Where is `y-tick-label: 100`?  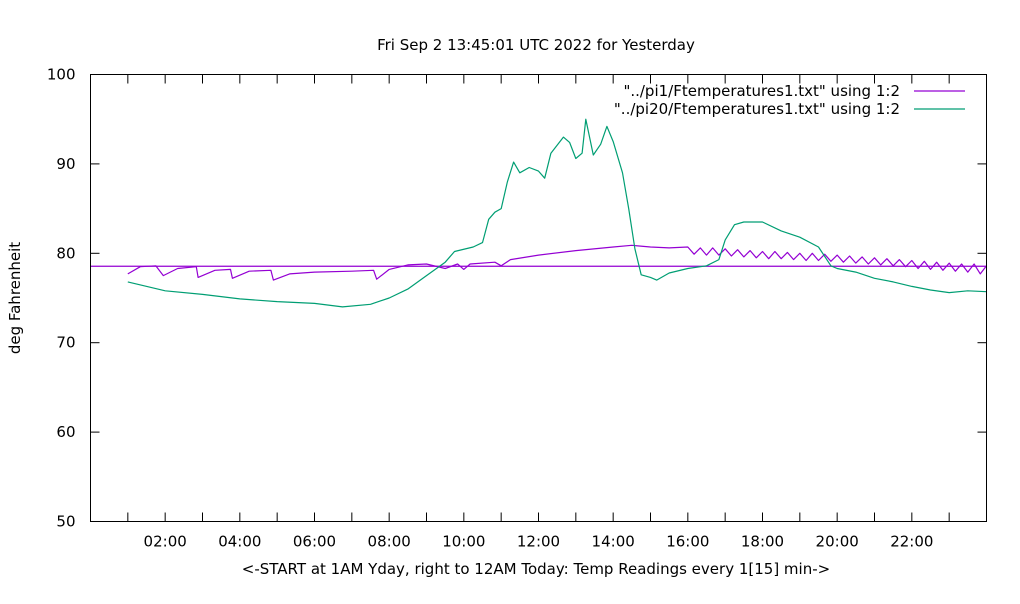 y-tick-label: 100 is located at coordinates (61, 75).